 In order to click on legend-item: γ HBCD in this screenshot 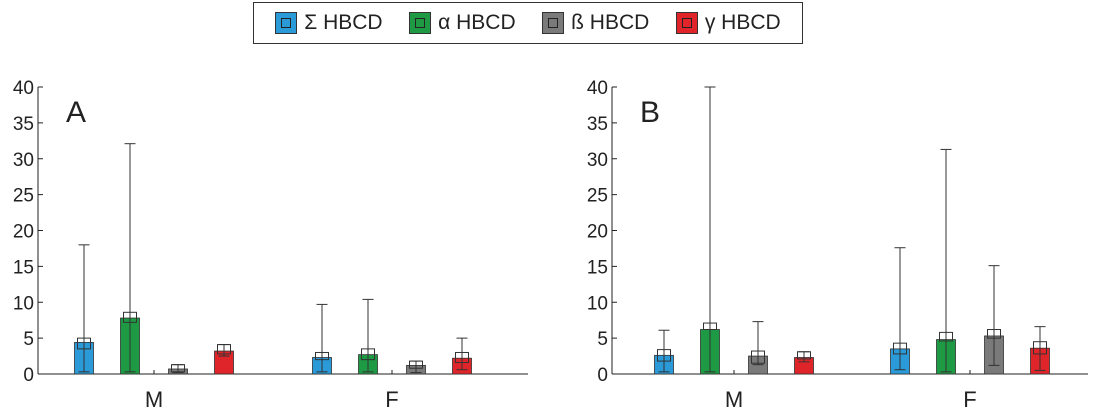, I will do `click(728, 23)`.